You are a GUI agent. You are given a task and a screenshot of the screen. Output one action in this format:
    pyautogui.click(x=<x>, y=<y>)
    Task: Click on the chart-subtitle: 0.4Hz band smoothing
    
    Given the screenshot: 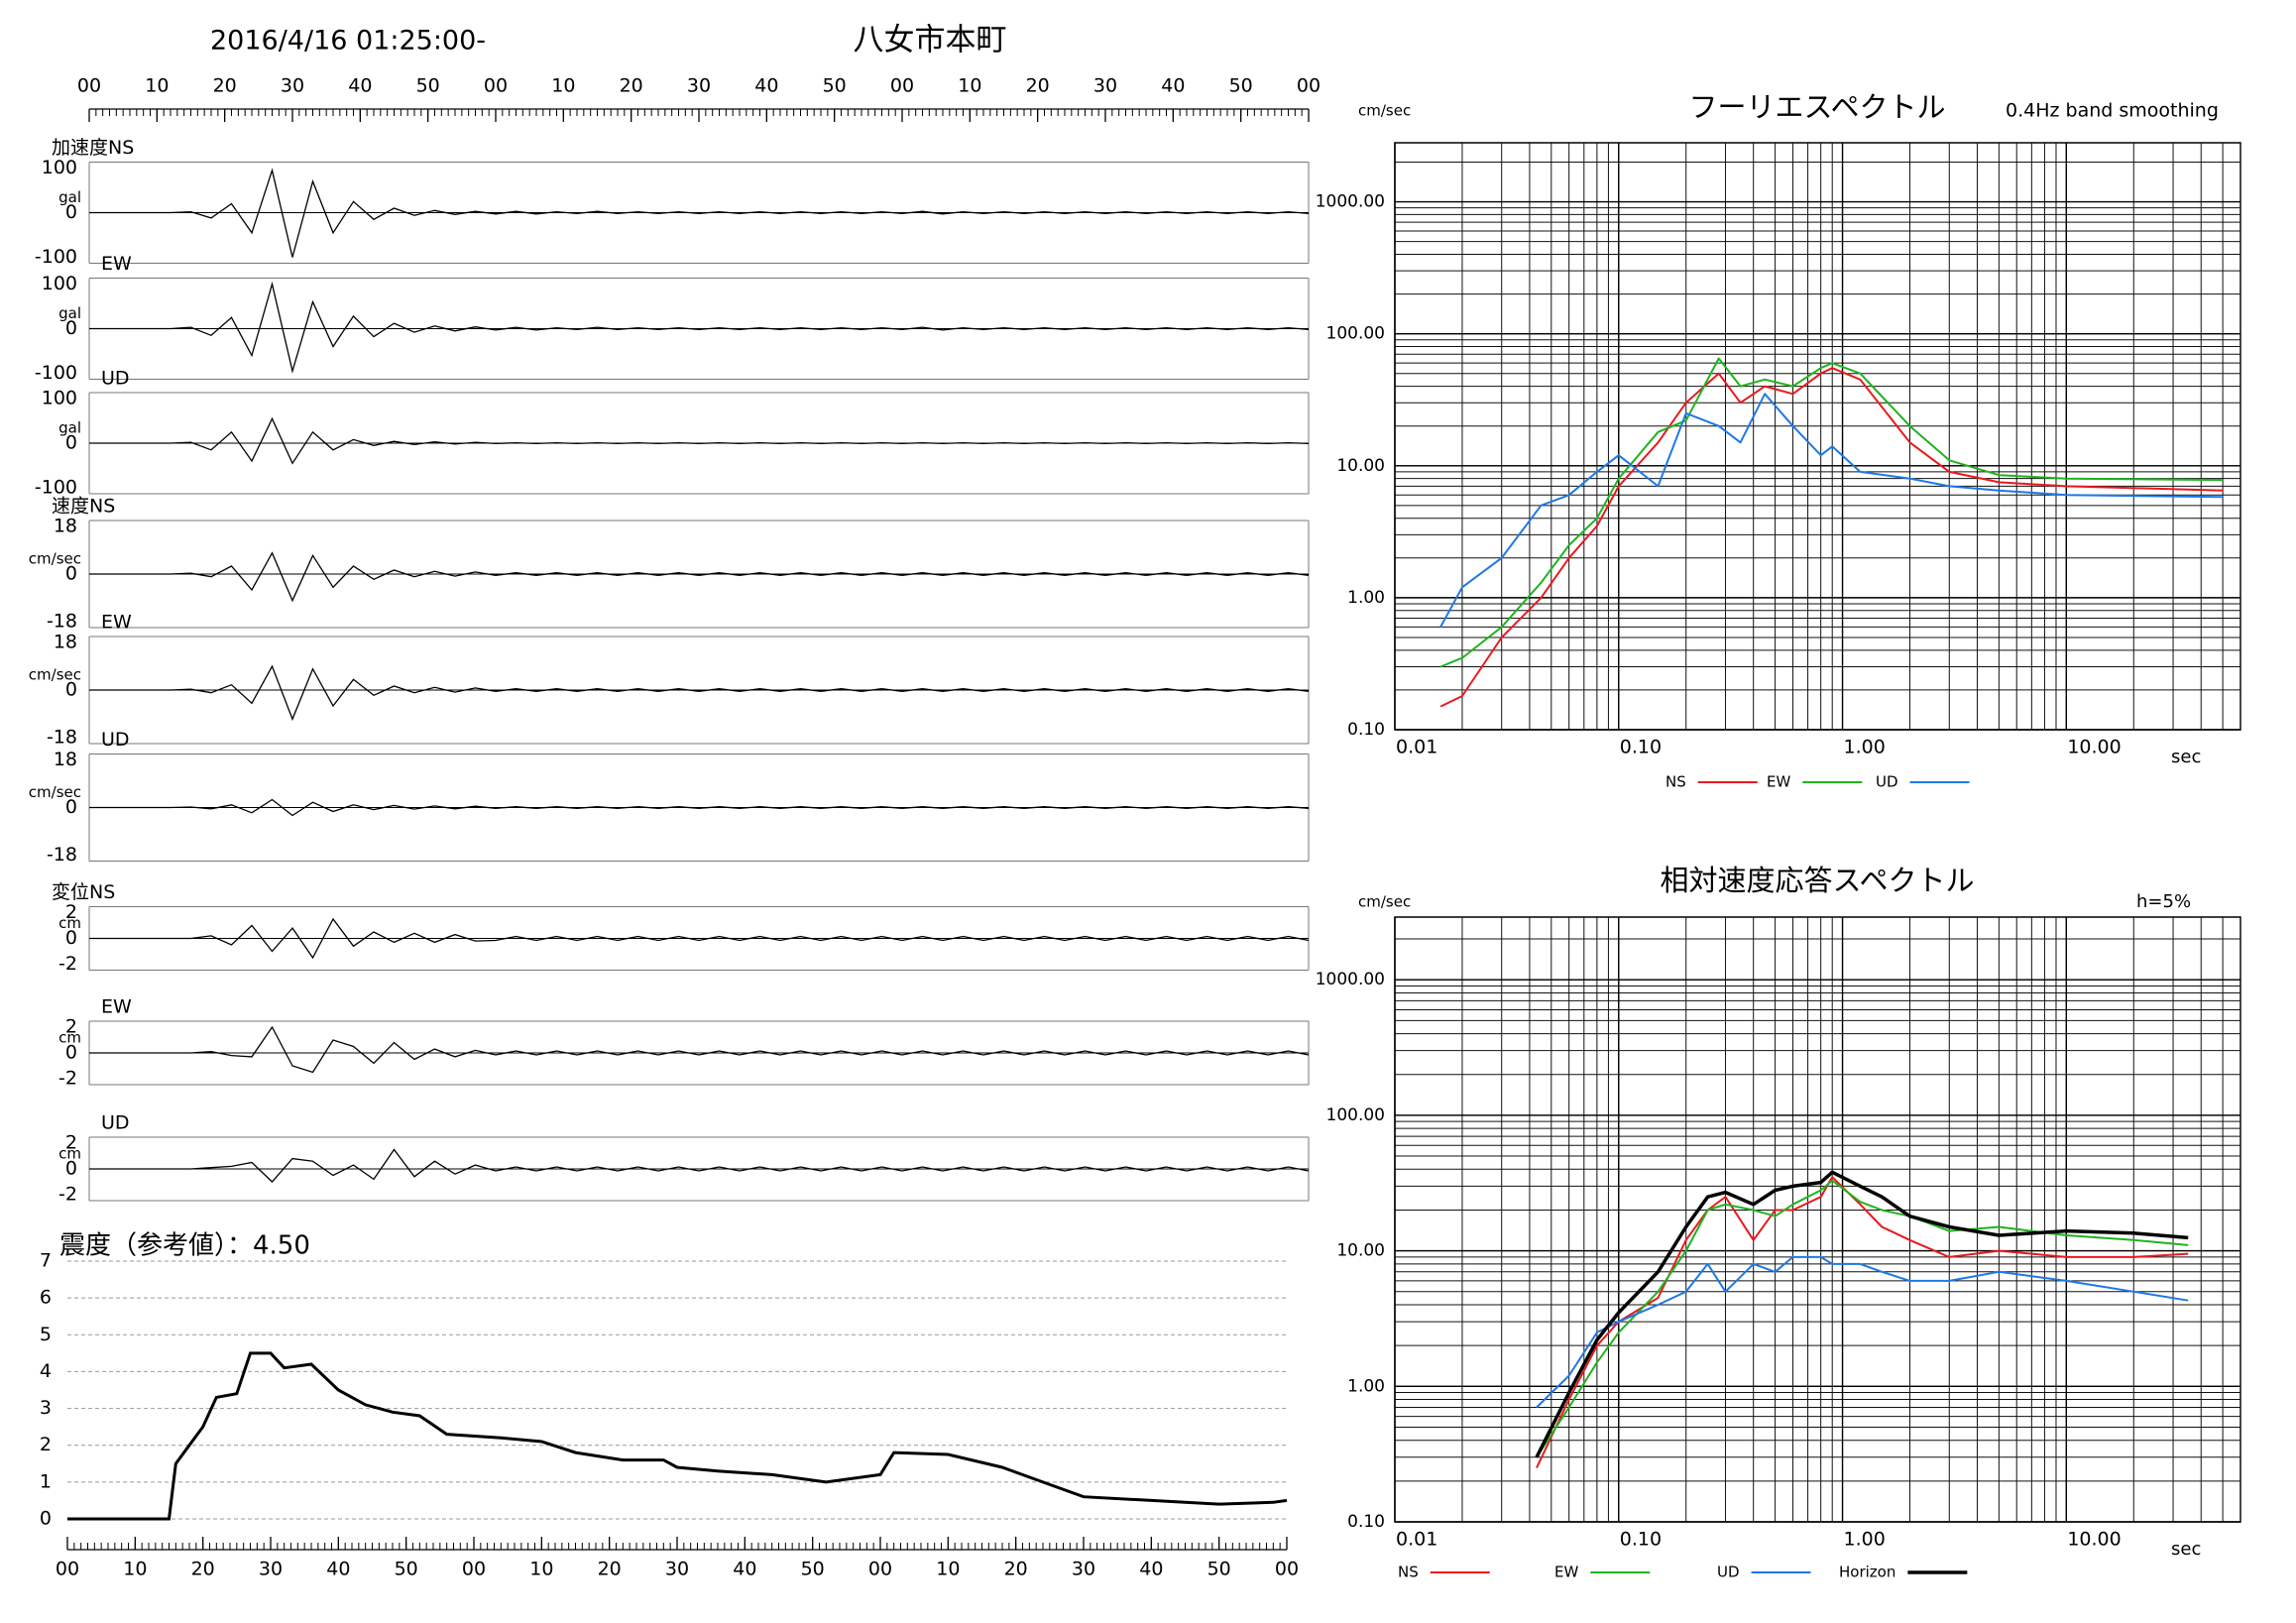 What is the action you would take?
    pyautogui.click(x=2112, y=111)
    